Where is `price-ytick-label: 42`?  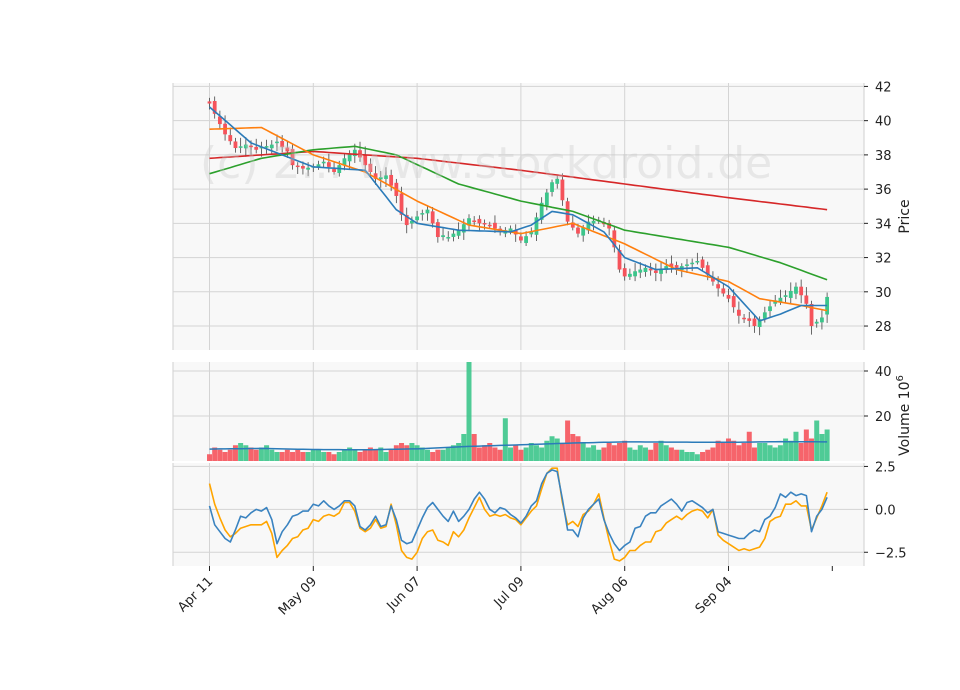
price-ytick-label: 42 is located at coordinates (883, 87).